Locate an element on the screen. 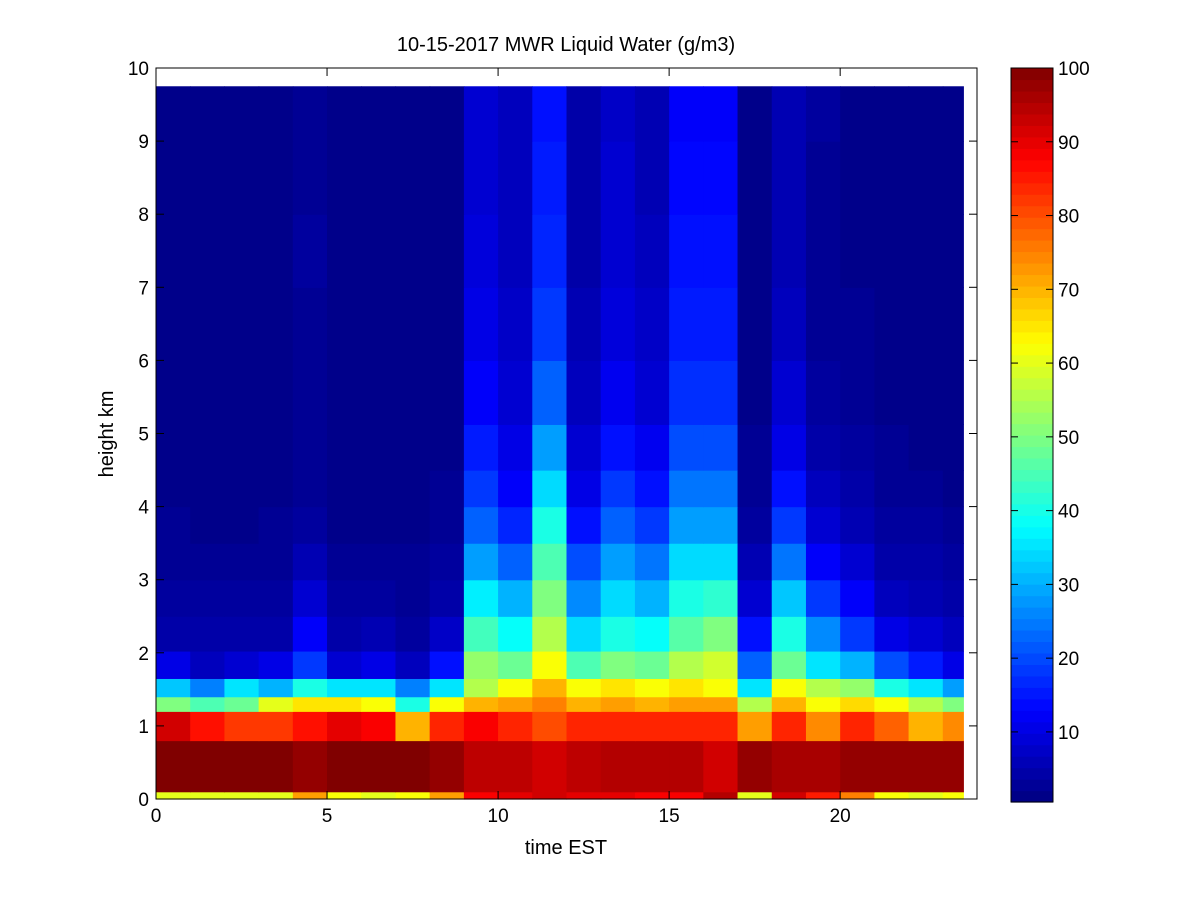  x-tick-label: 20 is located at coordinates (840, 816).